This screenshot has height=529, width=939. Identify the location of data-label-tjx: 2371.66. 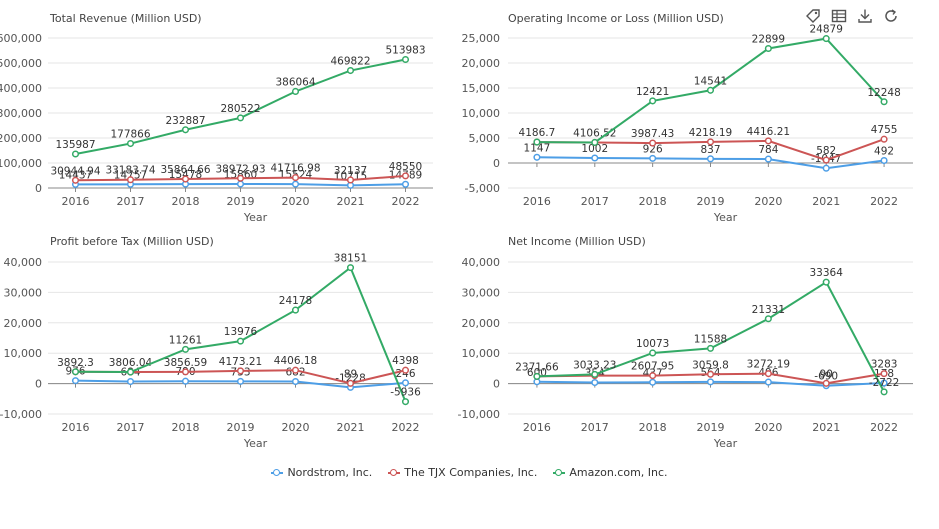
(537, 367).